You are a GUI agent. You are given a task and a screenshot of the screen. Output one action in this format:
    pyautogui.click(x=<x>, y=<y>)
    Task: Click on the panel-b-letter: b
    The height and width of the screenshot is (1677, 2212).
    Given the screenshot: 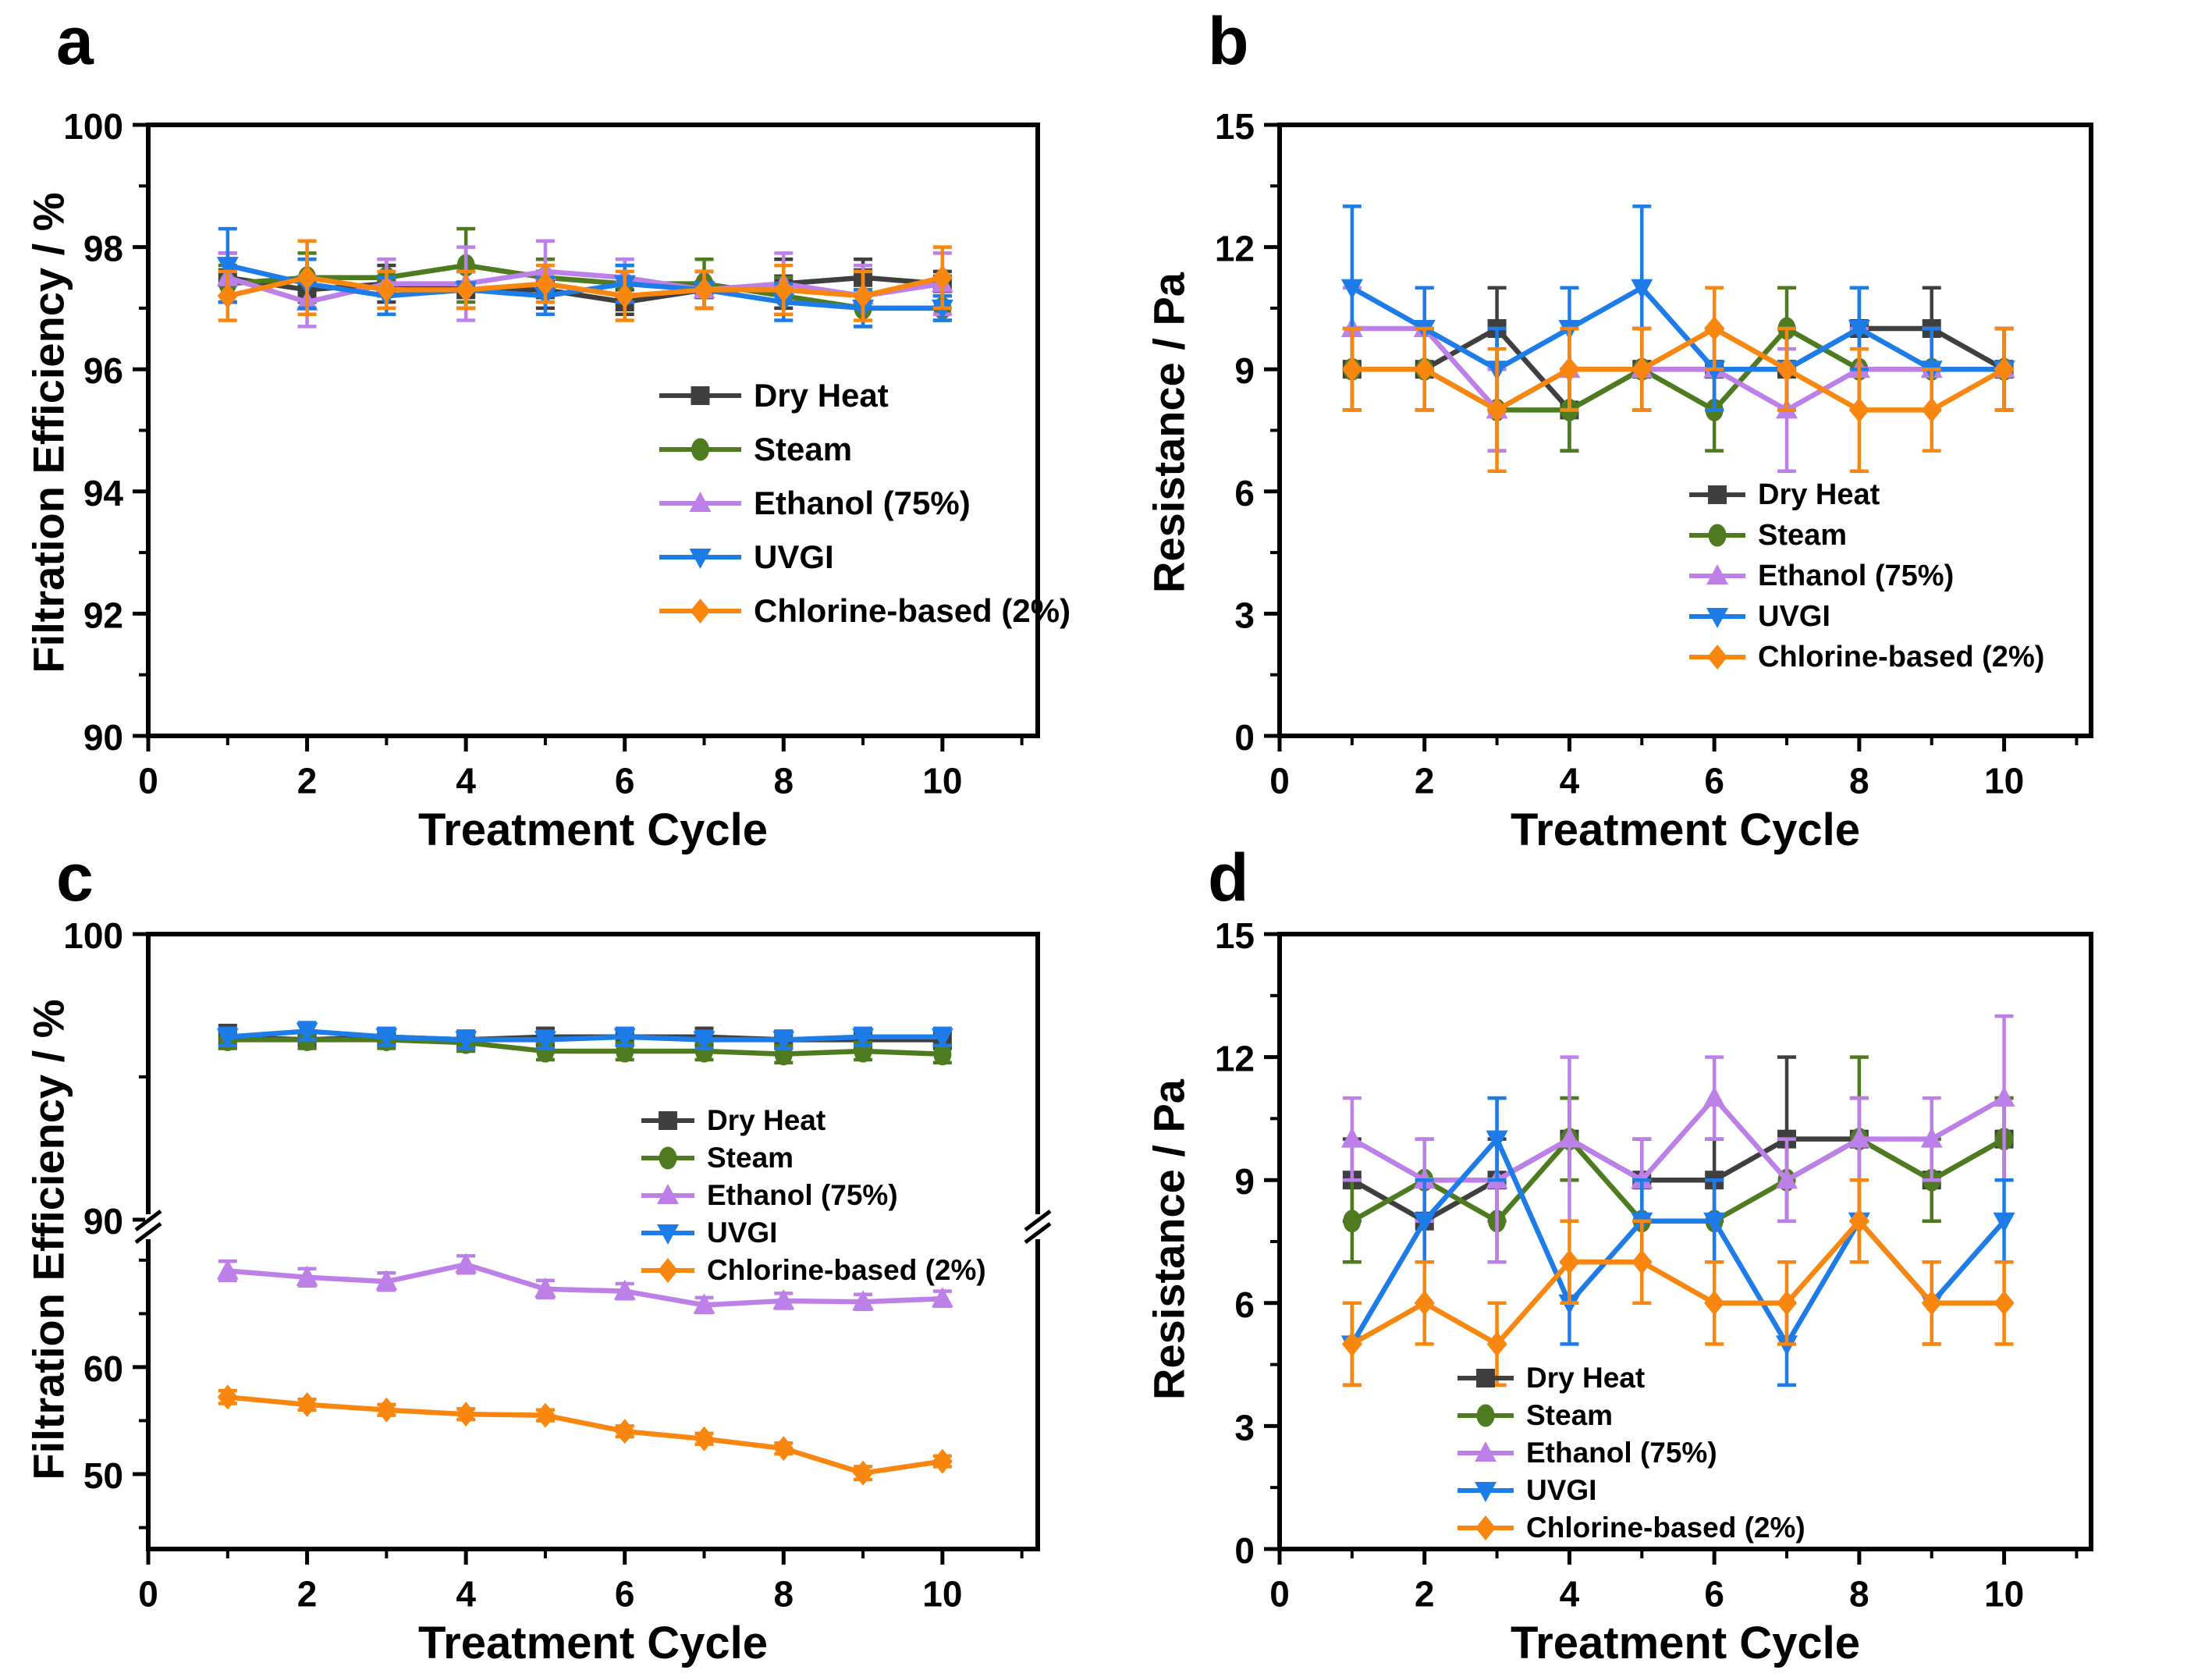 What is the action you would take?
    pyautogui.click(x=1228, y=41)
    